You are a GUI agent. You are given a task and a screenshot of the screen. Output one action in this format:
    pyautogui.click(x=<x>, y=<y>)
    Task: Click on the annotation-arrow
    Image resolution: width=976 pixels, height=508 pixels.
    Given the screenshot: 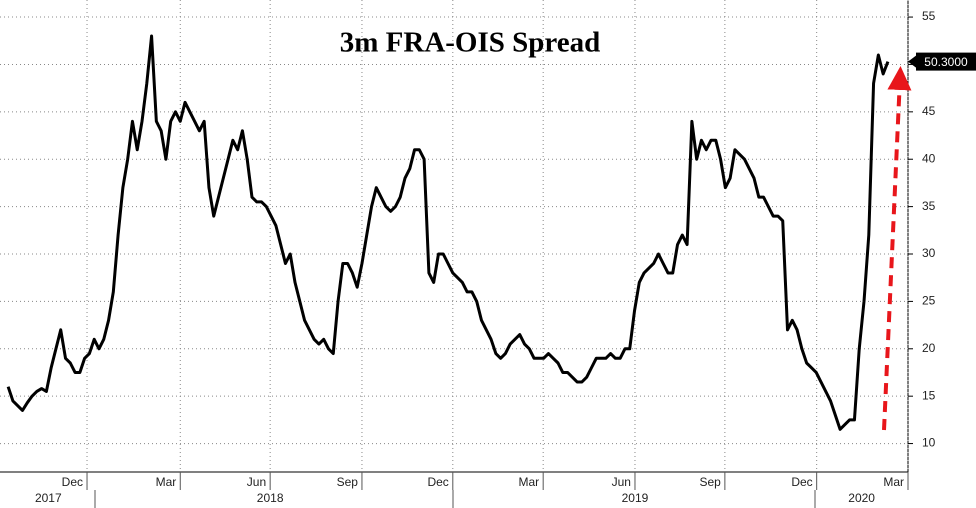 What is the action you would take?
    pyautogui.click(x=897, y=248)
    